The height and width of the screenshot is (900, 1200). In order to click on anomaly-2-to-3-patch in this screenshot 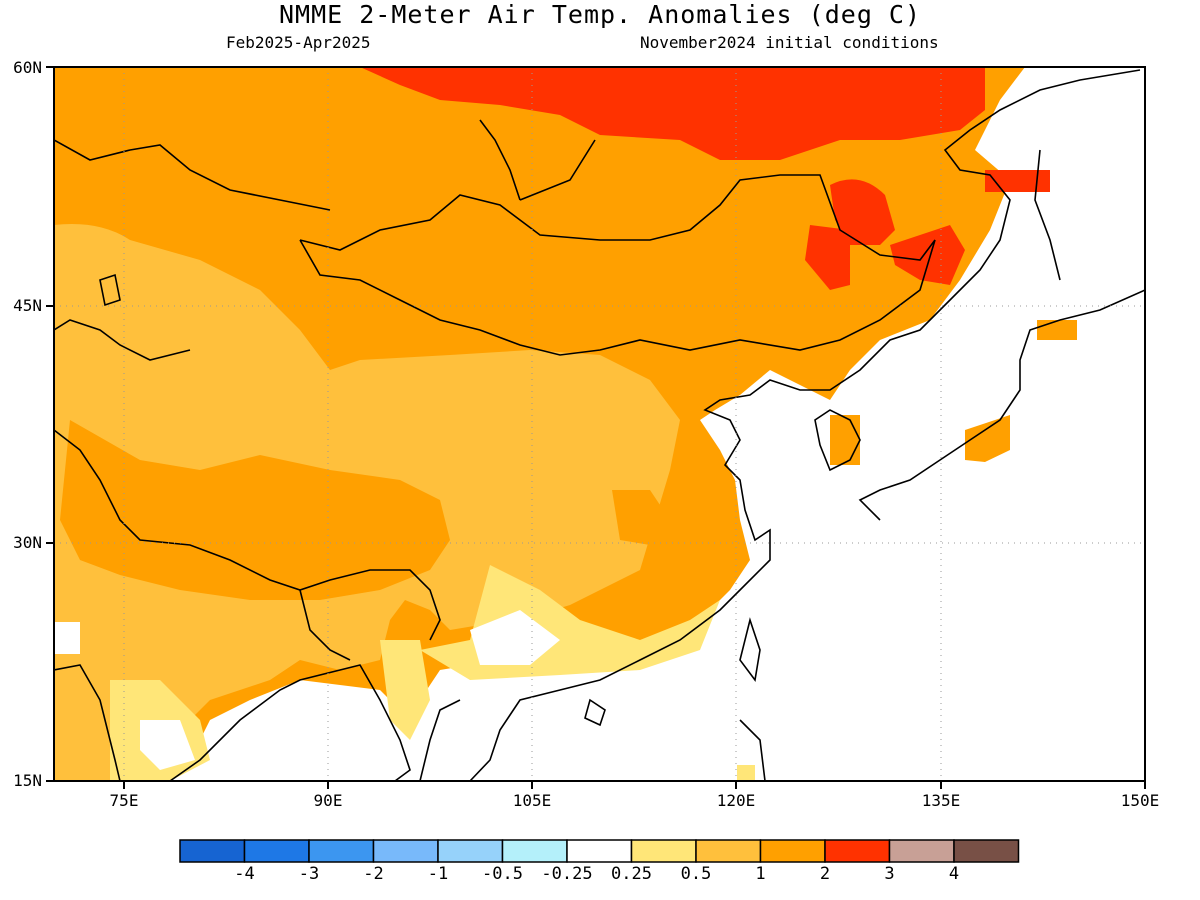, I will do `click(827, 257)`.